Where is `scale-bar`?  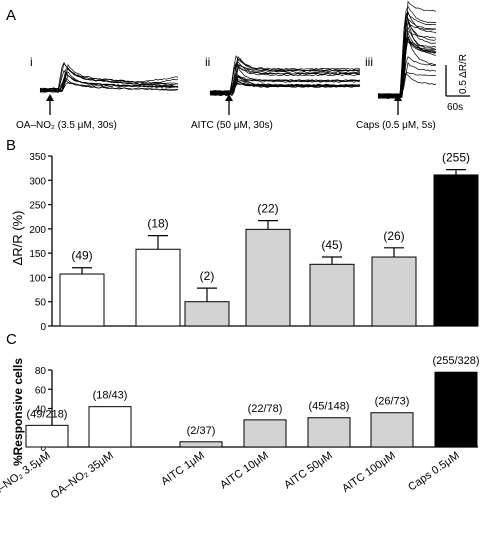
scale-bar is located at coordinates (457, 81).